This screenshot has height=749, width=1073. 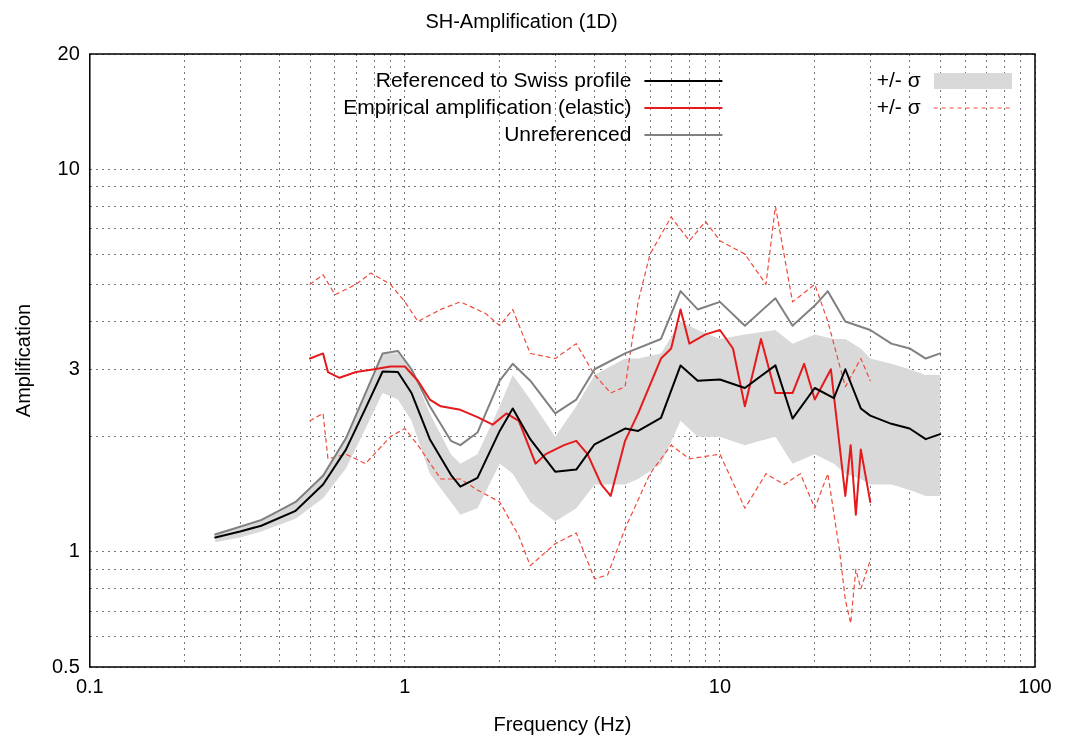 I want to click on legend-label: Empirical amplification (elastic), so click(x=487, y=106).